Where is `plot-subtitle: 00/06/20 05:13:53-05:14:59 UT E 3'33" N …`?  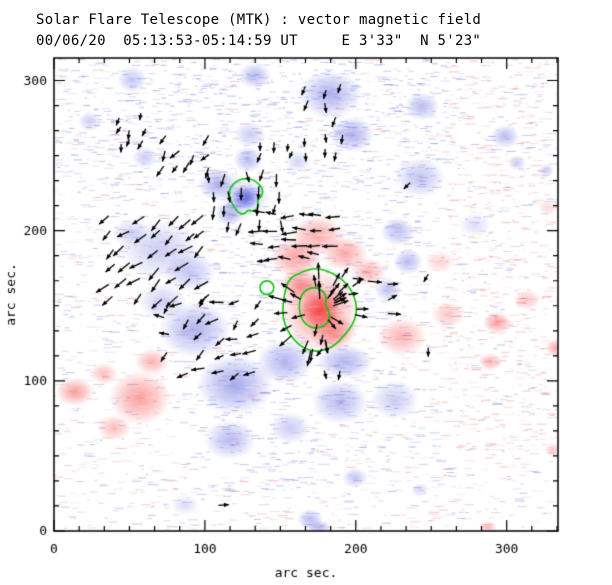 plot-subtitle: 00/06/20 05:13:53-05:14:59 UT E 3'33" N … is located at coordinates (259, 41).